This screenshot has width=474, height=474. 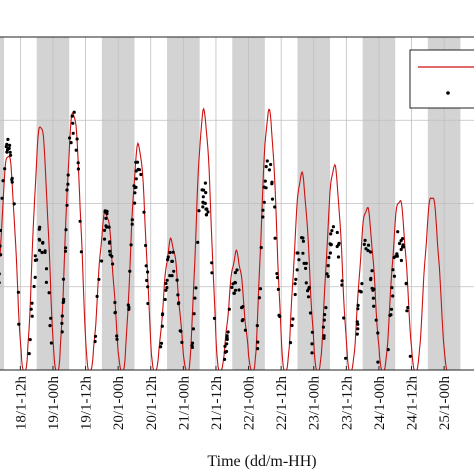 I want to click on x-tick-label: 23/1-00h, so click(x=315, y=403).